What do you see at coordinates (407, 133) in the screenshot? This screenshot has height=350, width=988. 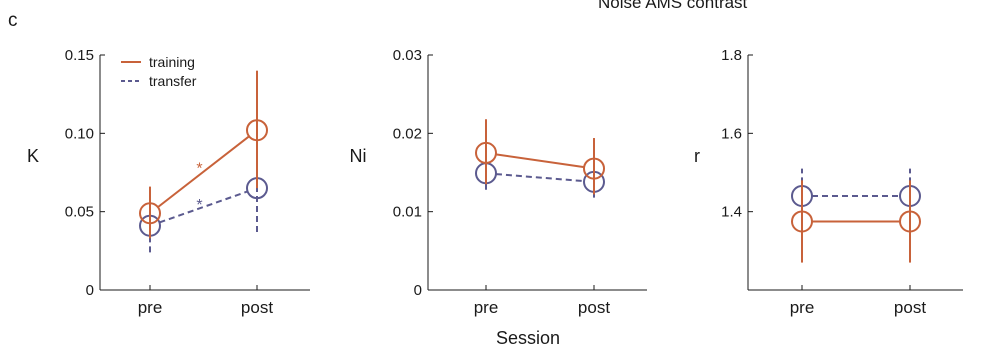 I see `y-tick-label: 0.02` at bounding box center [407, 133].